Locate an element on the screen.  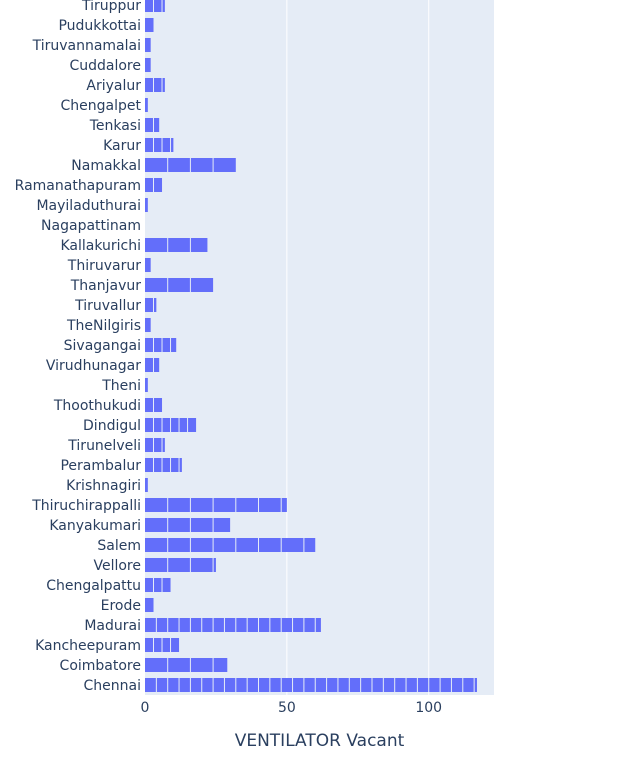
y-tick-label-nagapattinam: Nagapattinam is located at coordinates (91, 226).